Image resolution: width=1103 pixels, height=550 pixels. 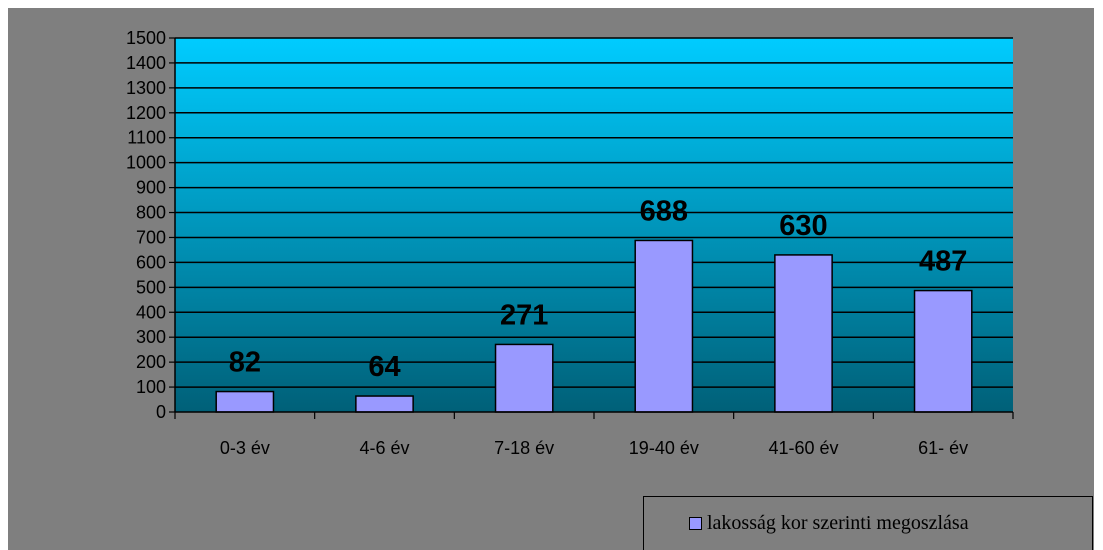 I want to click on y-tick-label: 1400, so click(x=146, y=63).